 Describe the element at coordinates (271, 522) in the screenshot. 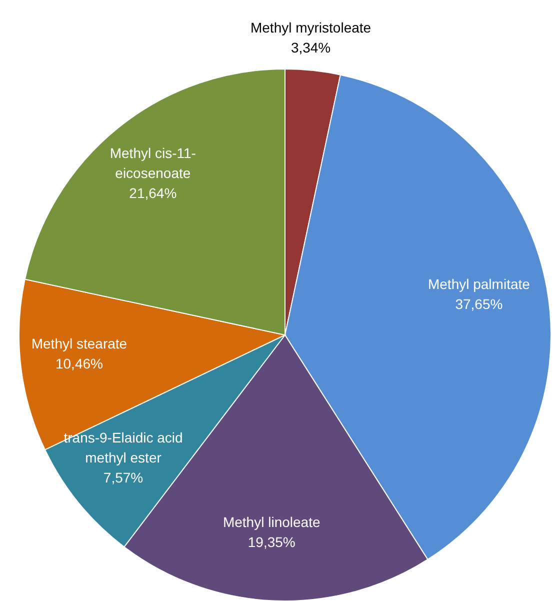

I see `slice-label: Methyl linoleate` at that location.